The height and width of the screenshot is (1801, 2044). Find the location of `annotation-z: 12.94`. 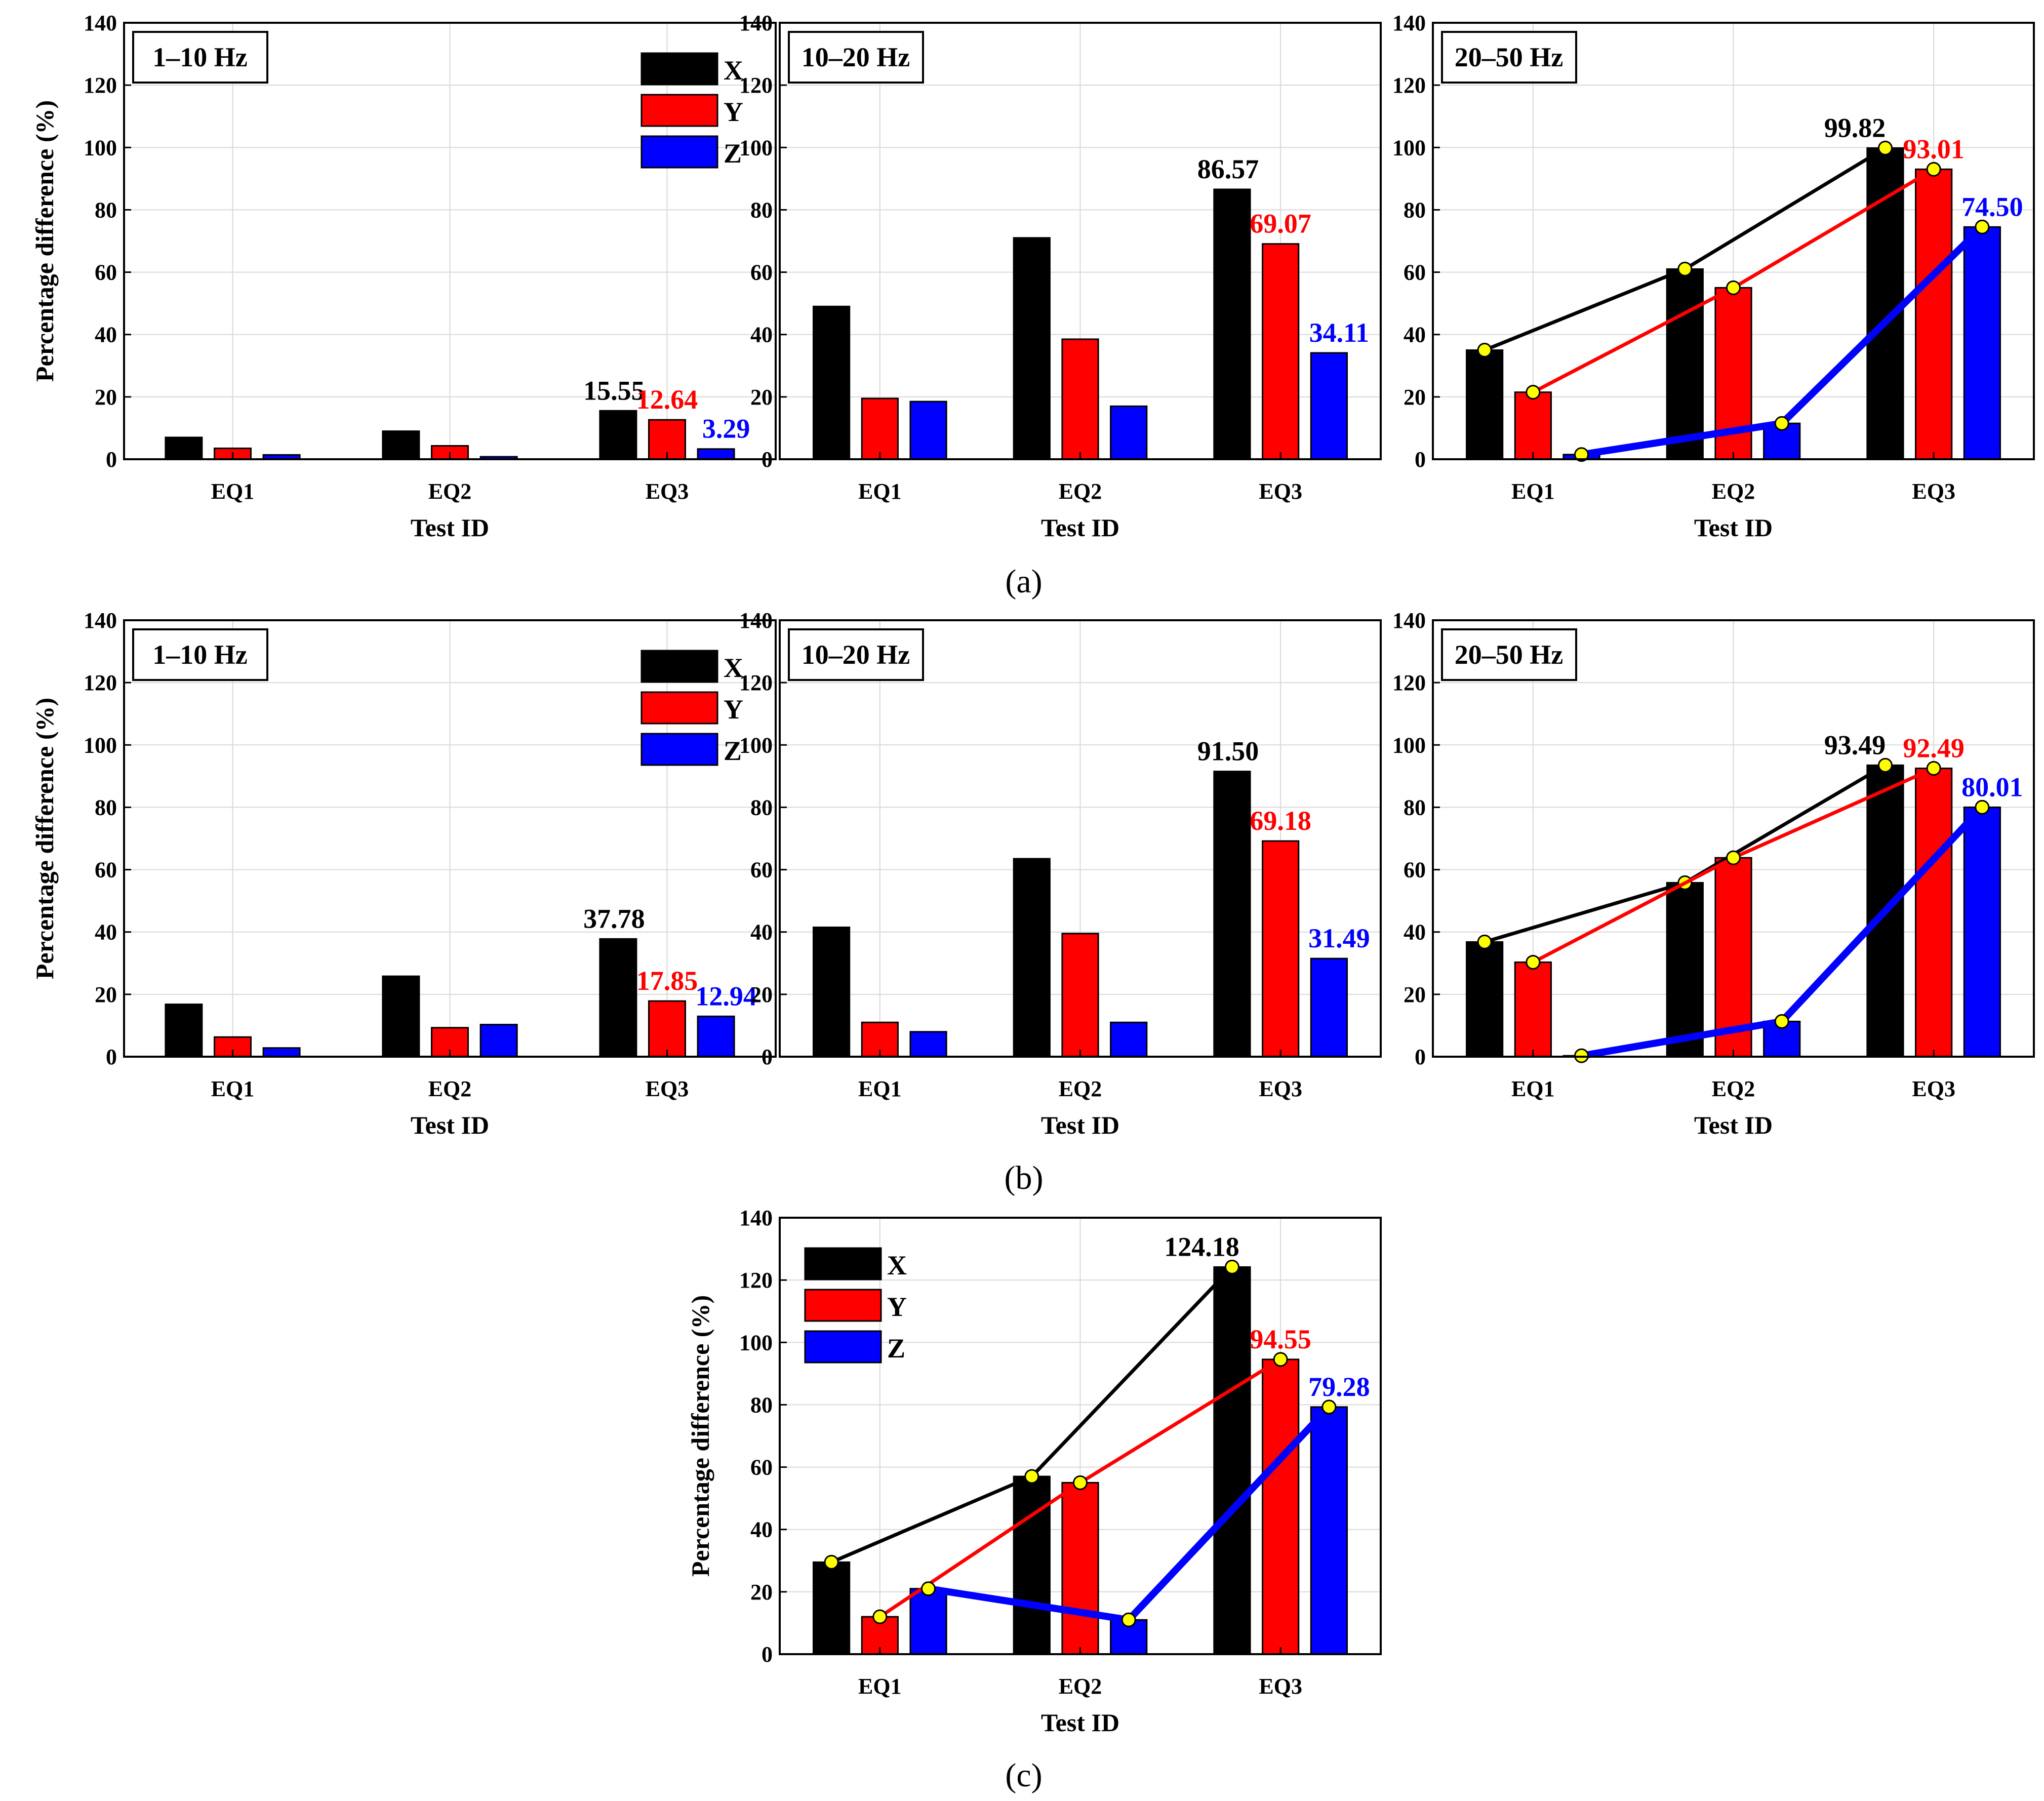

annotation-z: 12.94 is located at coordinates (726, 996).